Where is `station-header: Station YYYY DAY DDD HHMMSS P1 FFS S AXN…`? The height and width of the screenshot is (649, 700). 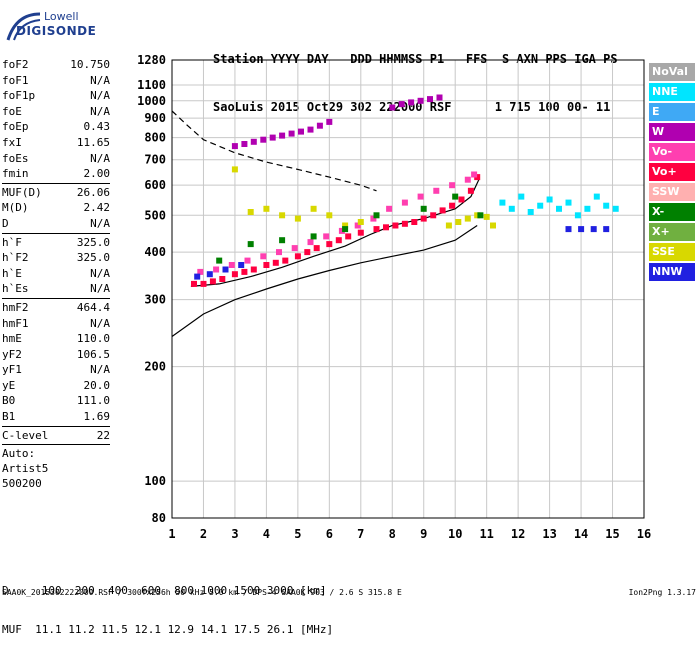
station-header: Station YYYY DAY DDD HHMMSS P1 FFS S AXN… is located at coordinates (415, 75).